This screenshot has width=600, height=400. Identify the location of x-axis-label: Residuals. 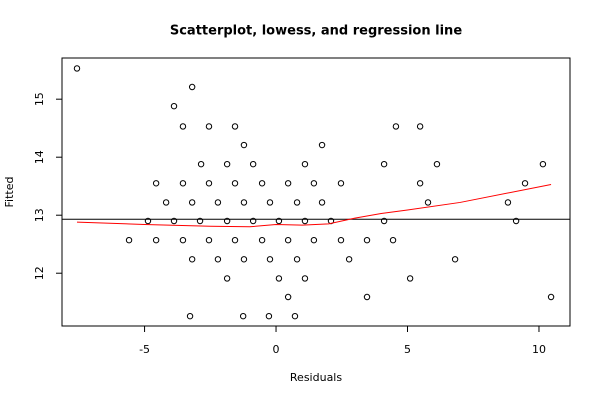
(316, 377).